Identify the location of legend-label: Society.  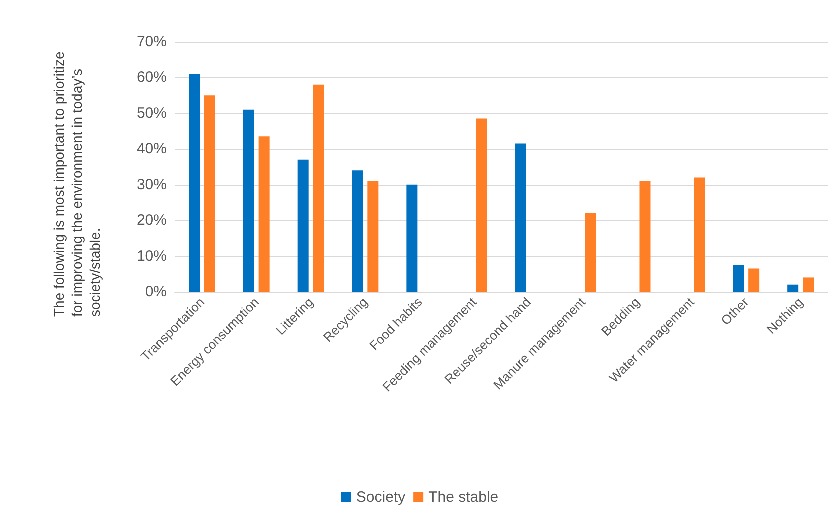
(381, 497).